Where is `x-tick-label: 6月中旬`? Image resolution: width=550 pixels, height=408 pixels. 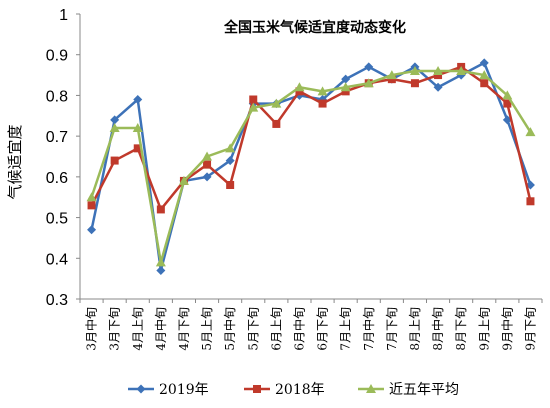
x-tick-label: 6月中旬 is located at coordinates (298, 329).